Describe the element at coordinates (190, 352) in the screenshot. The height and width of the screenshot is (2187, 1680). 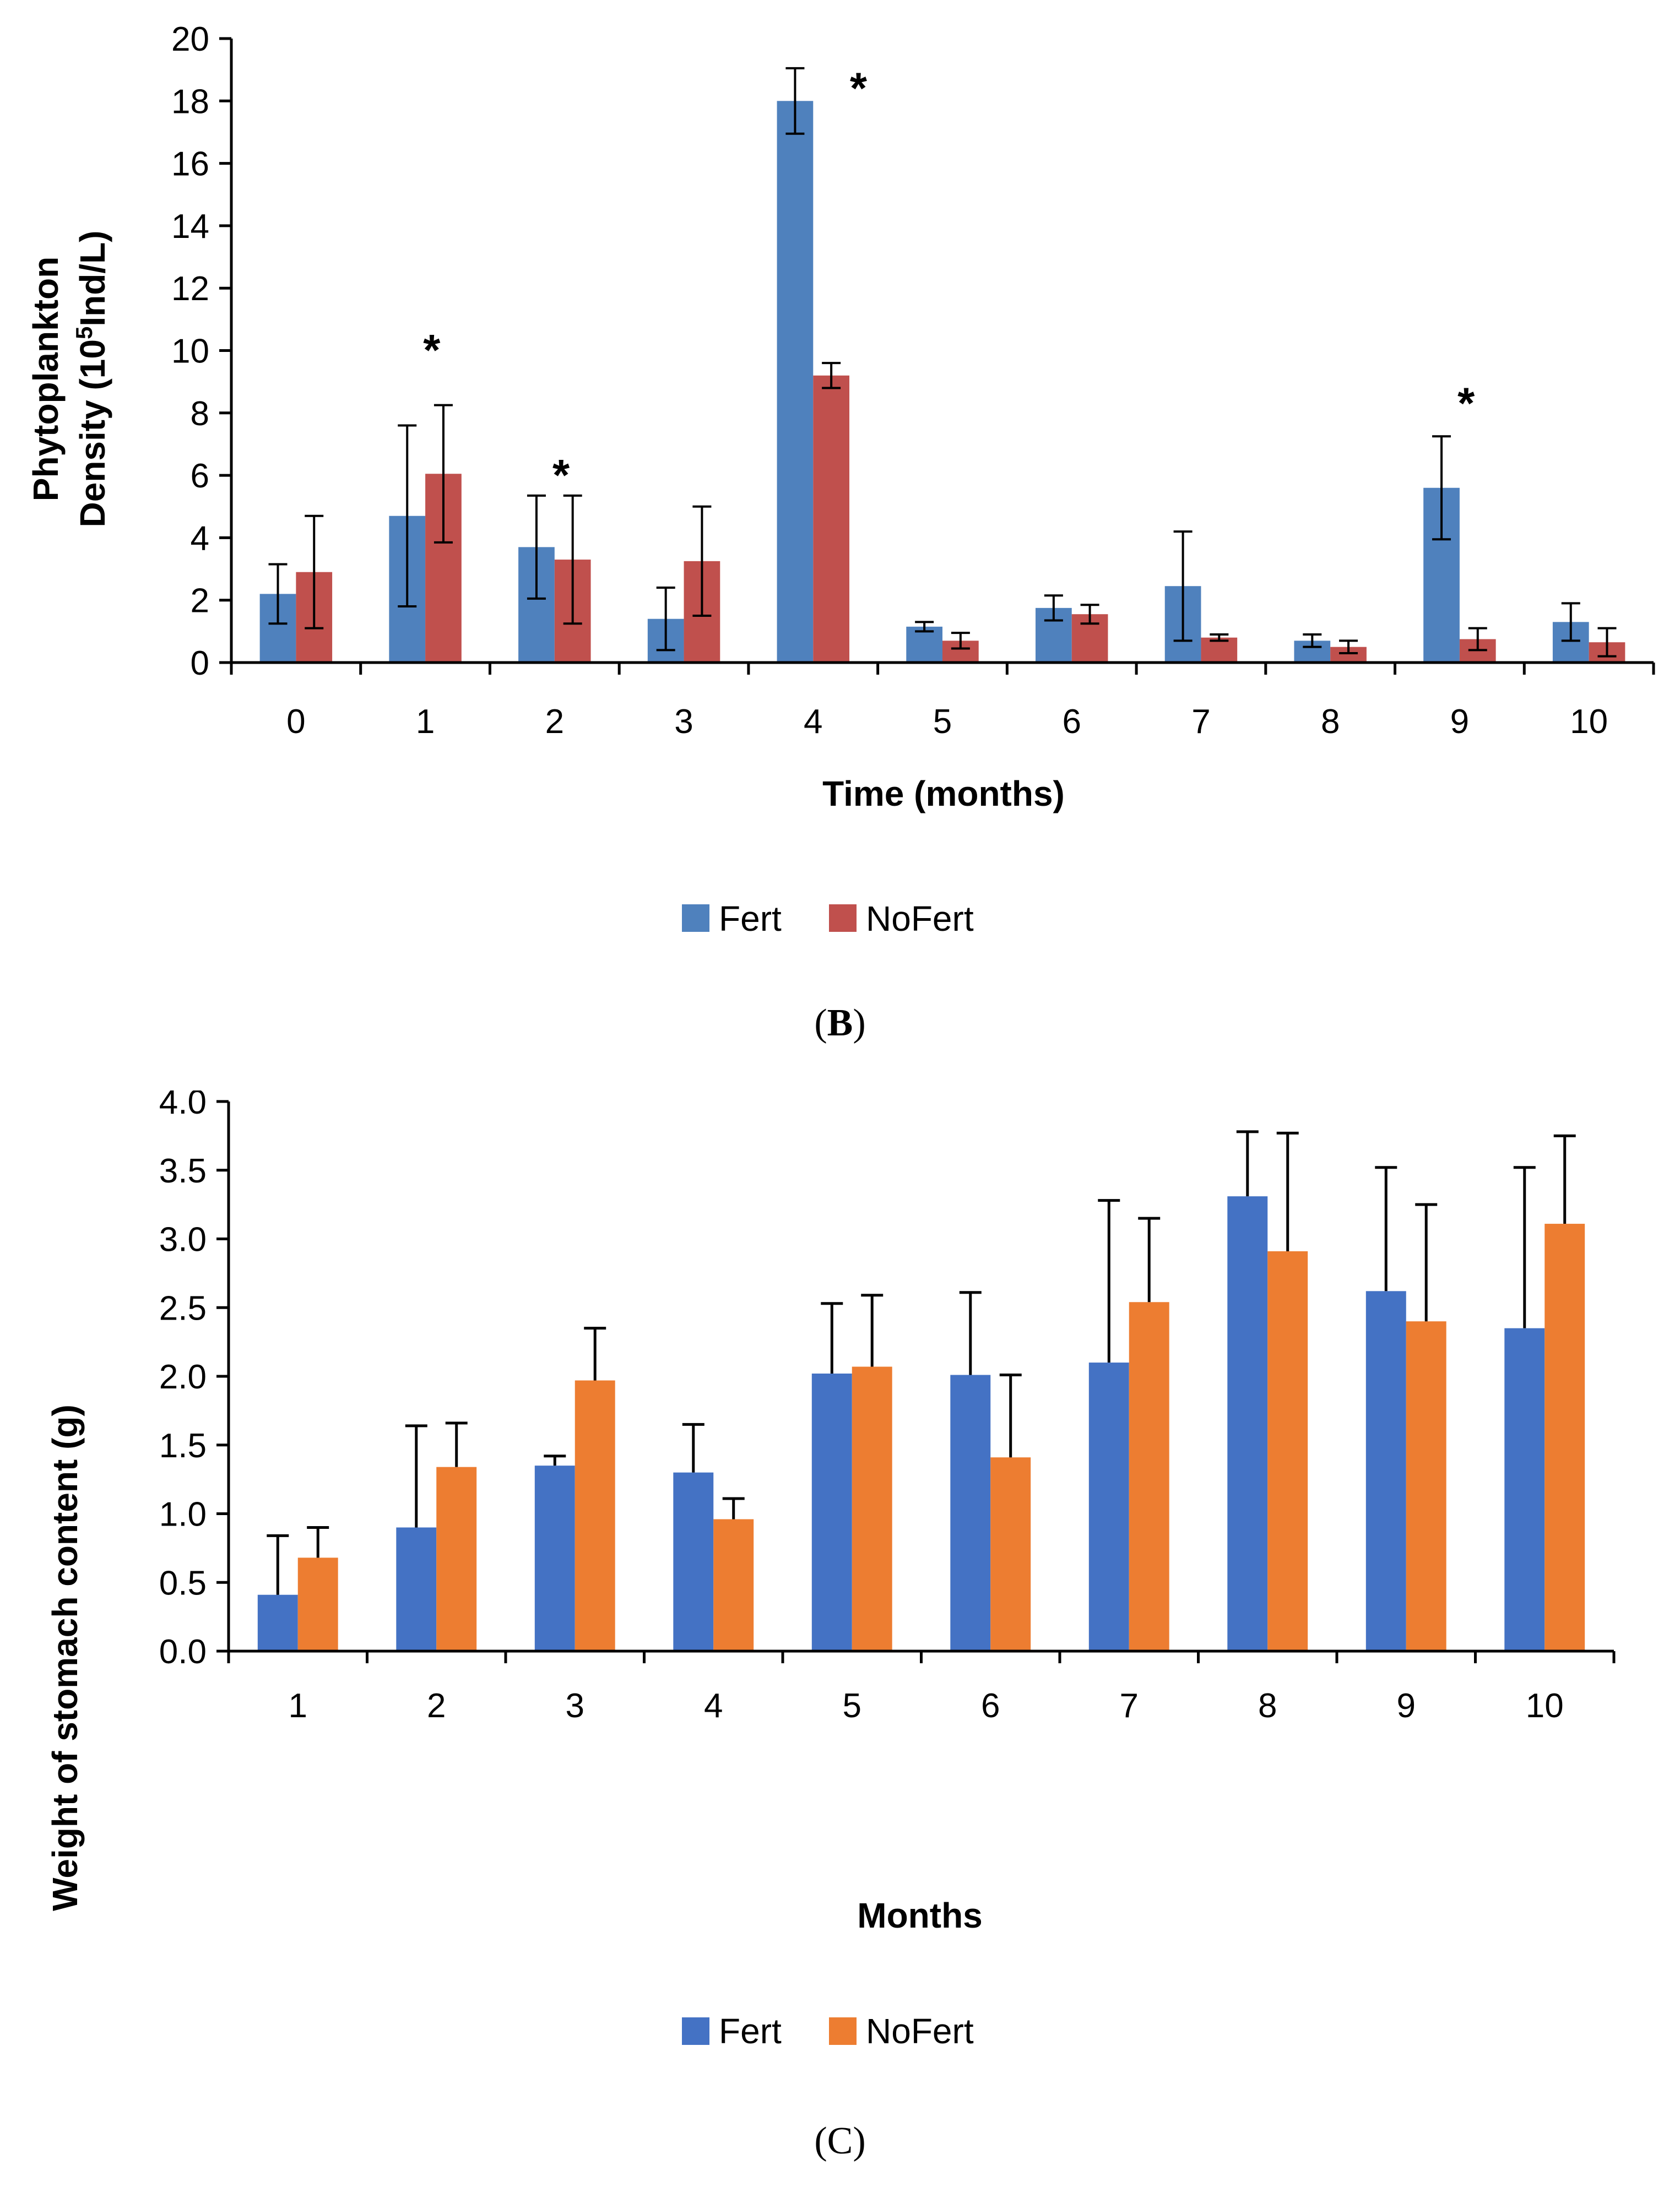
I see `y-tick-label: 10` at that location.